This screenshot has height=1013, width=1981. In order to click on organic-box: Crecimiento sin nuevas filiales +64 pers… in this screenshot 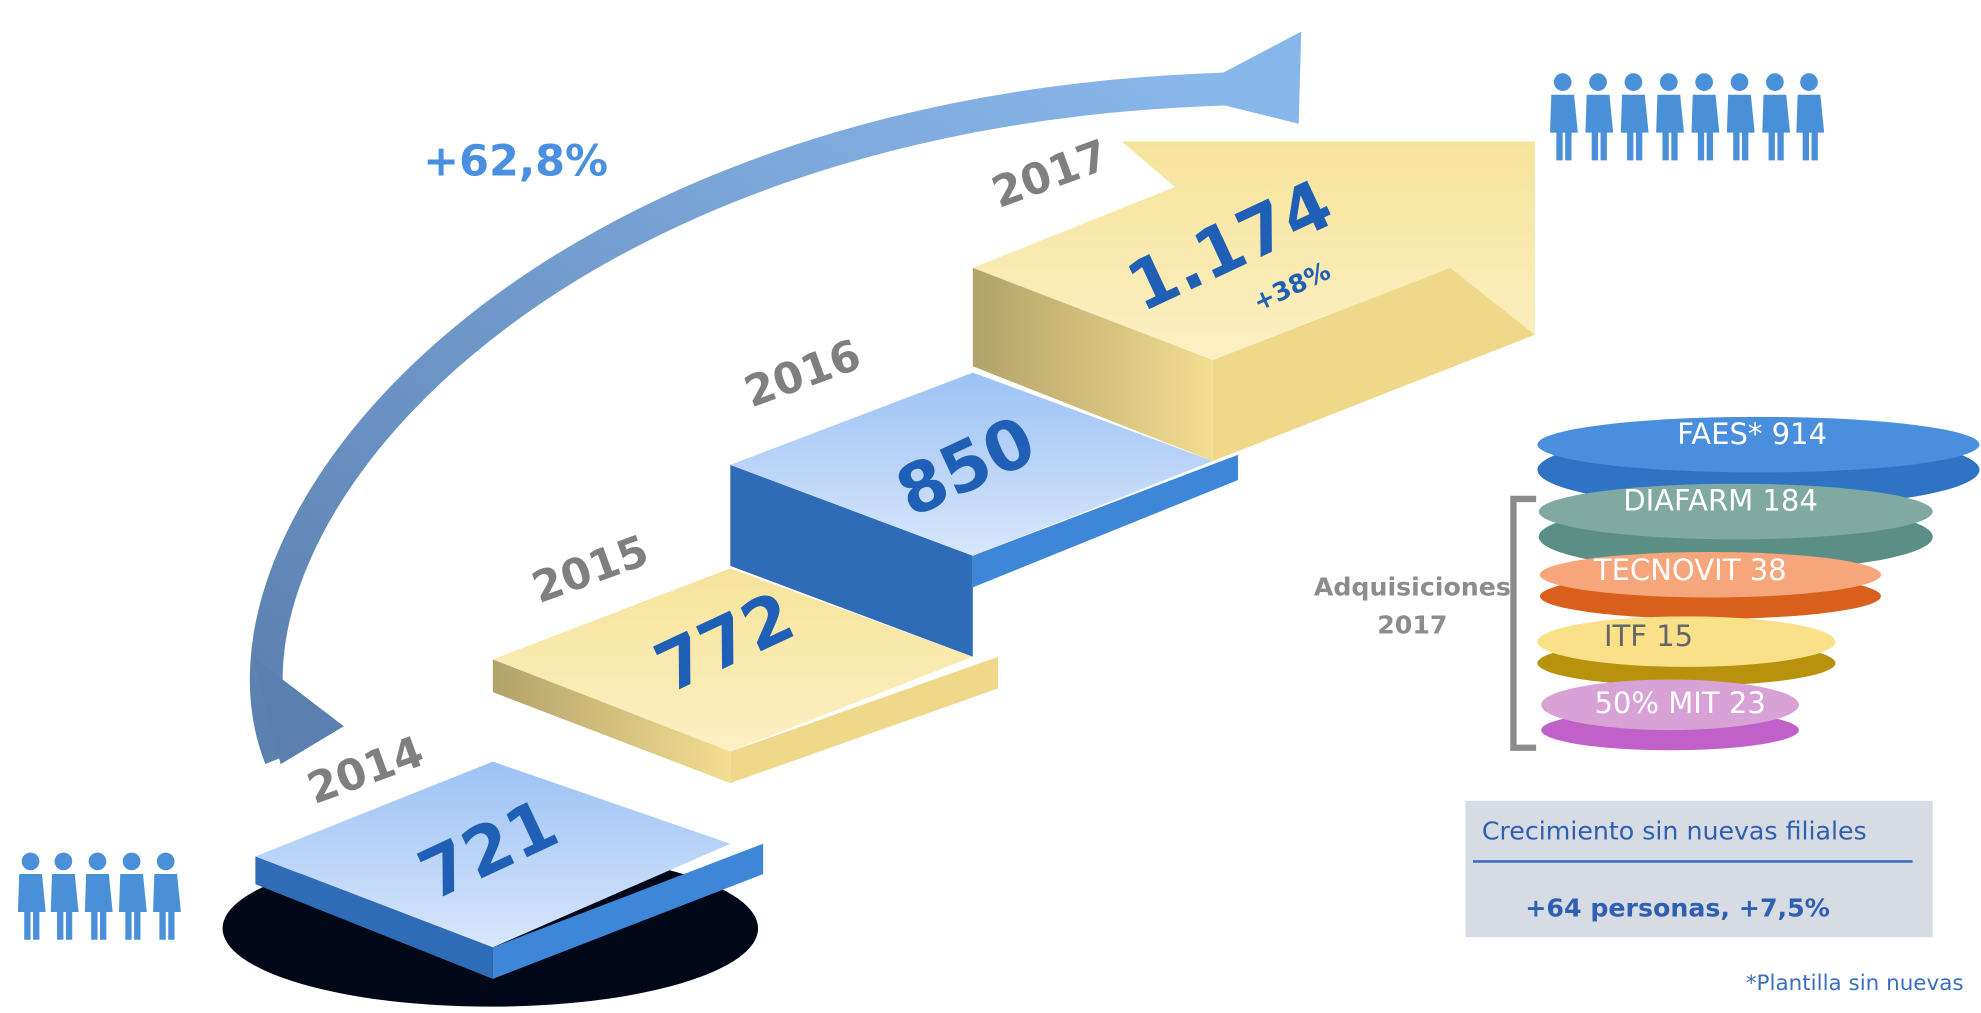, I will do `click(1699, 869)`.